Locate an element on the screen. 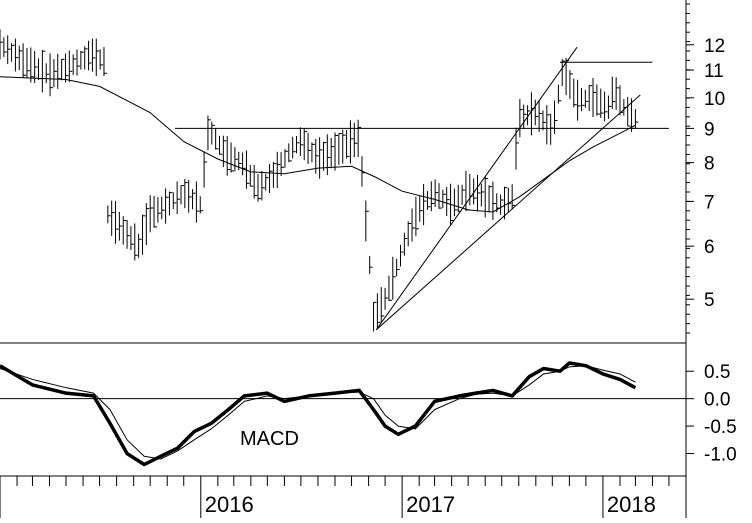 This screenshot has width=752, height=523. price-axis: 12 11 10 9 8 7 6 5 is located at coordinates (705, 168).